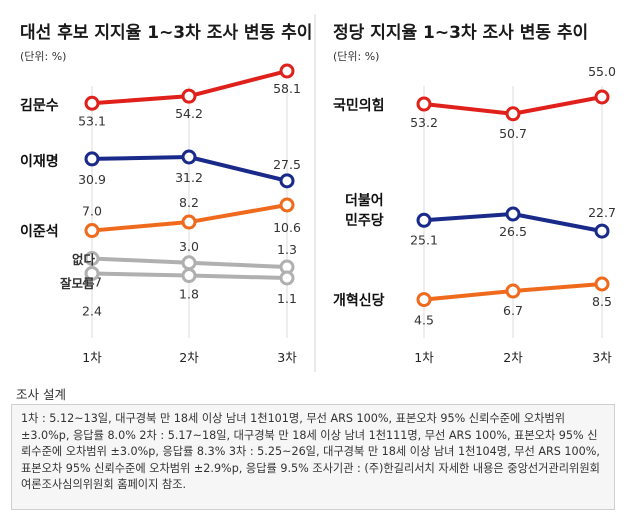 This screenshot has height=525, width=640. I want to click on data-label: 1.1, so click(287, 298).